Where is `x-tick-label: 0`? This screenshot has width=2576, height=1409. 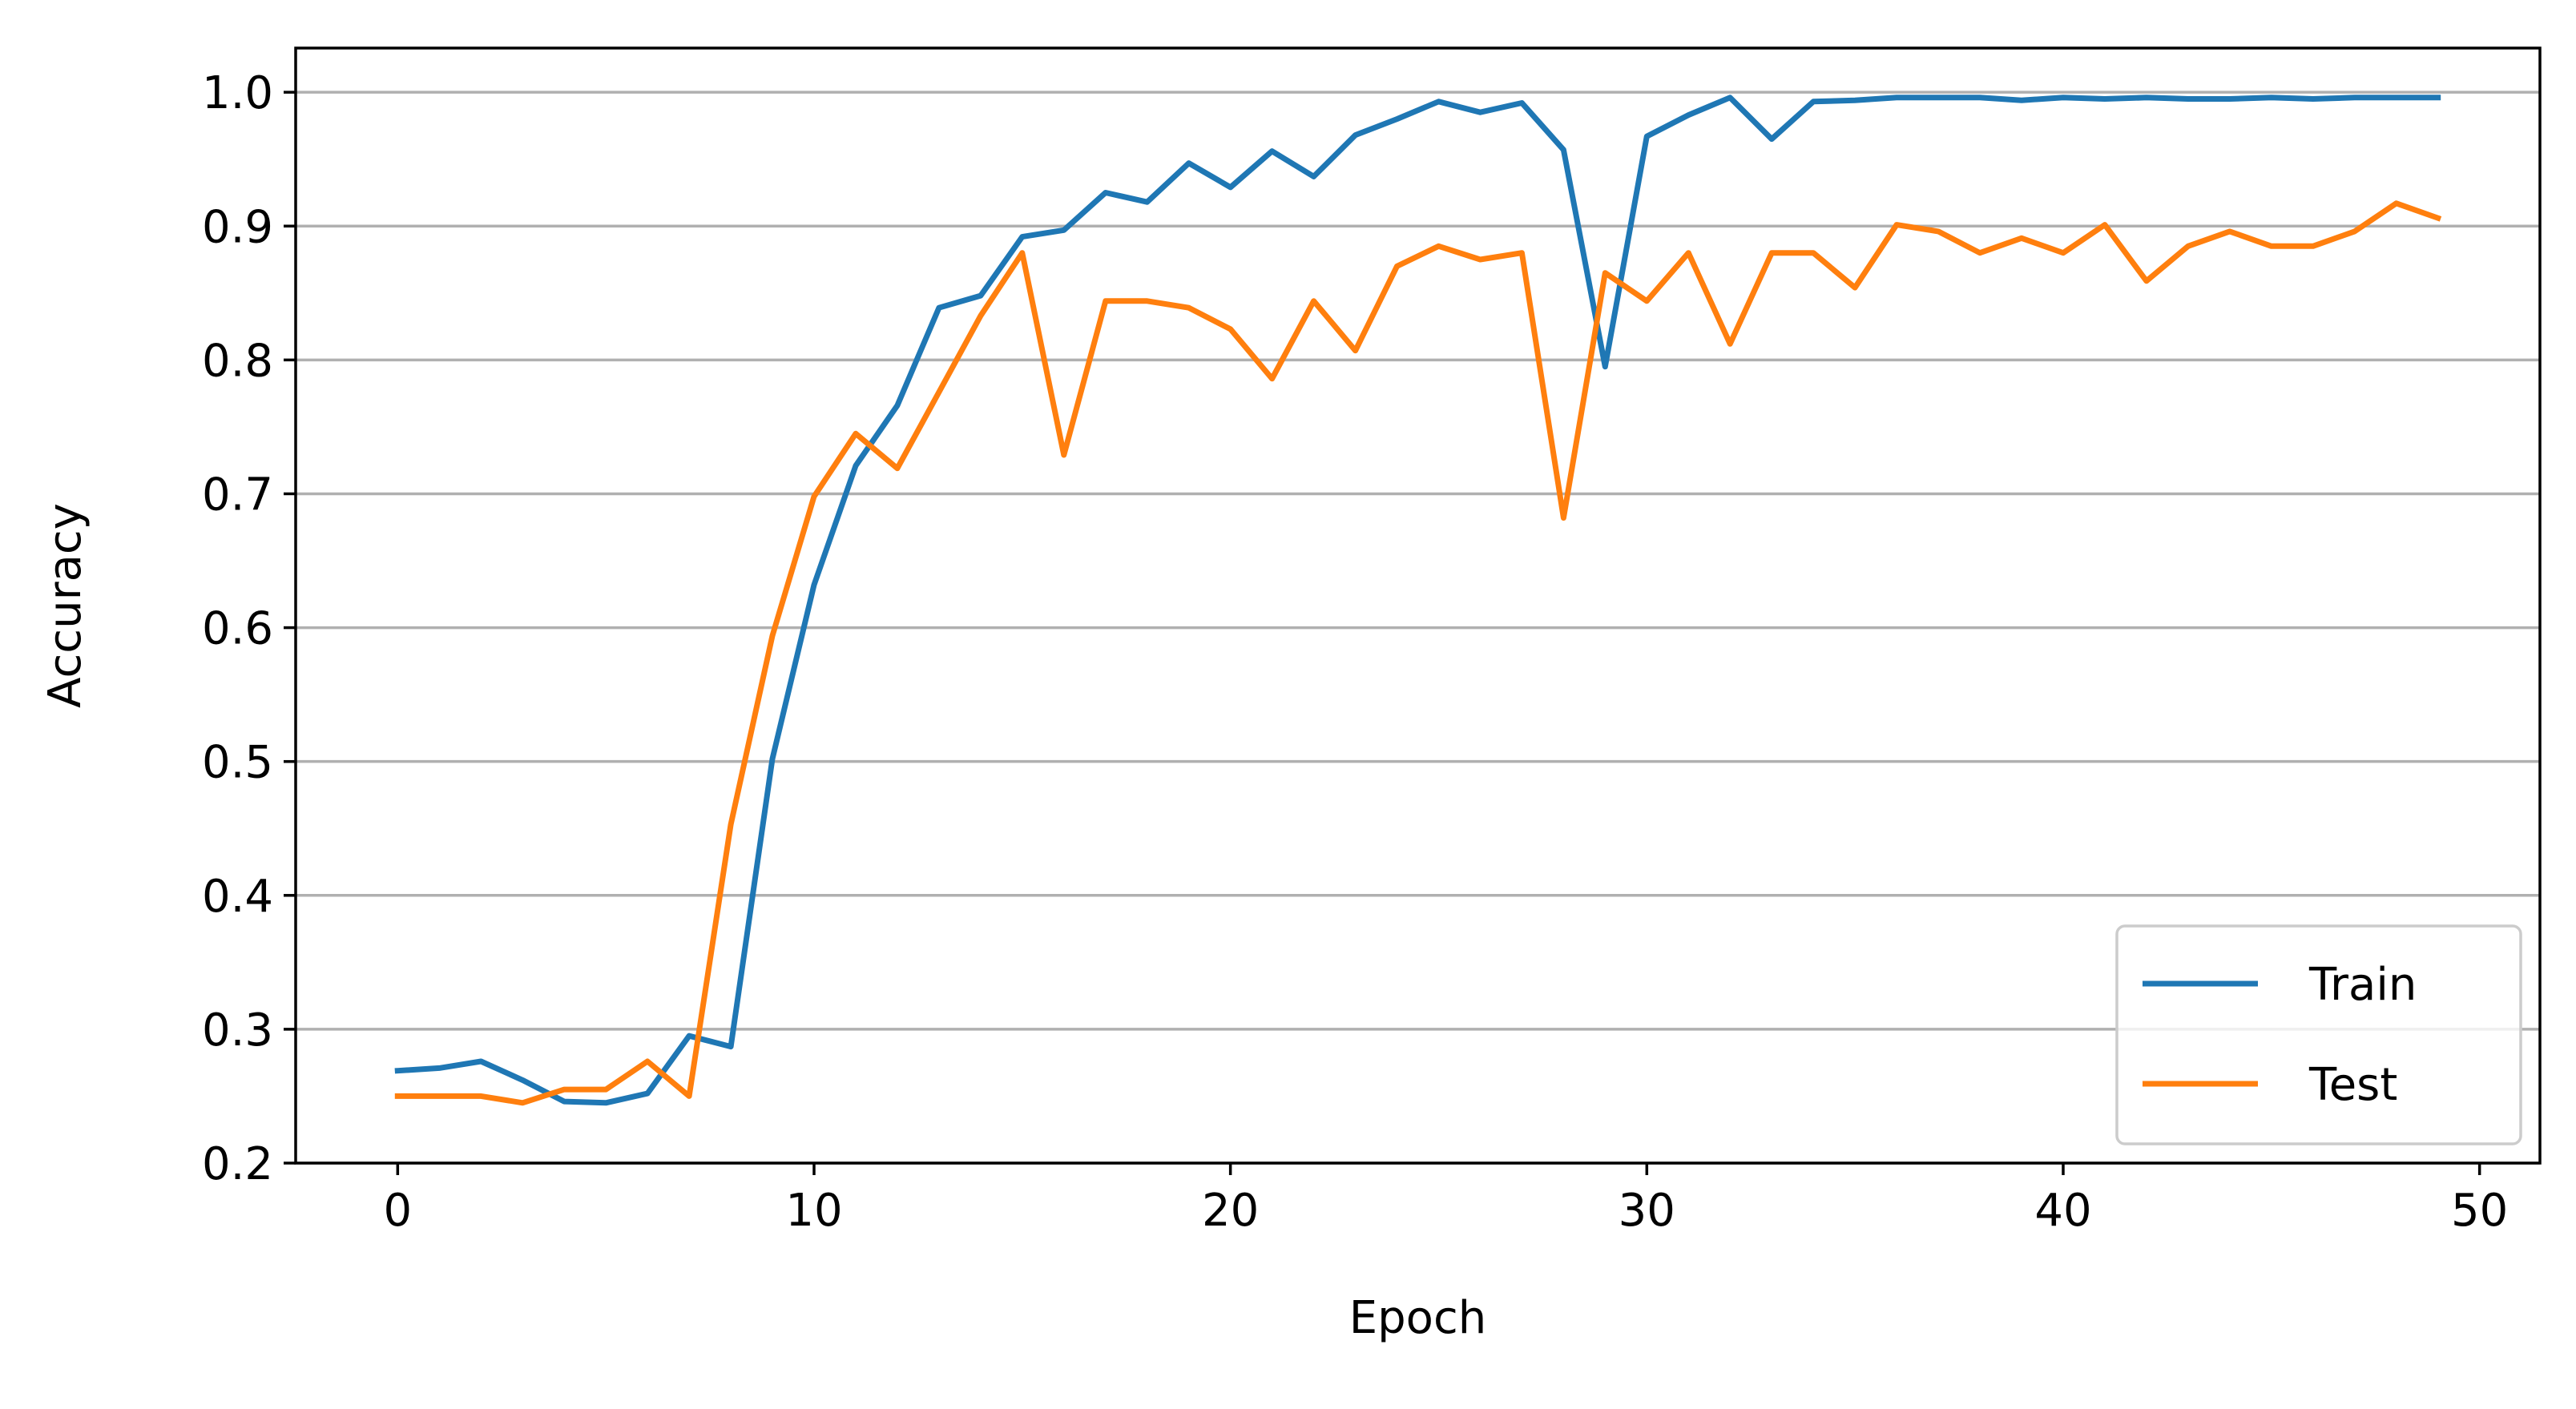 x-tick-label: 0 is located at coordinates (397, 1211).